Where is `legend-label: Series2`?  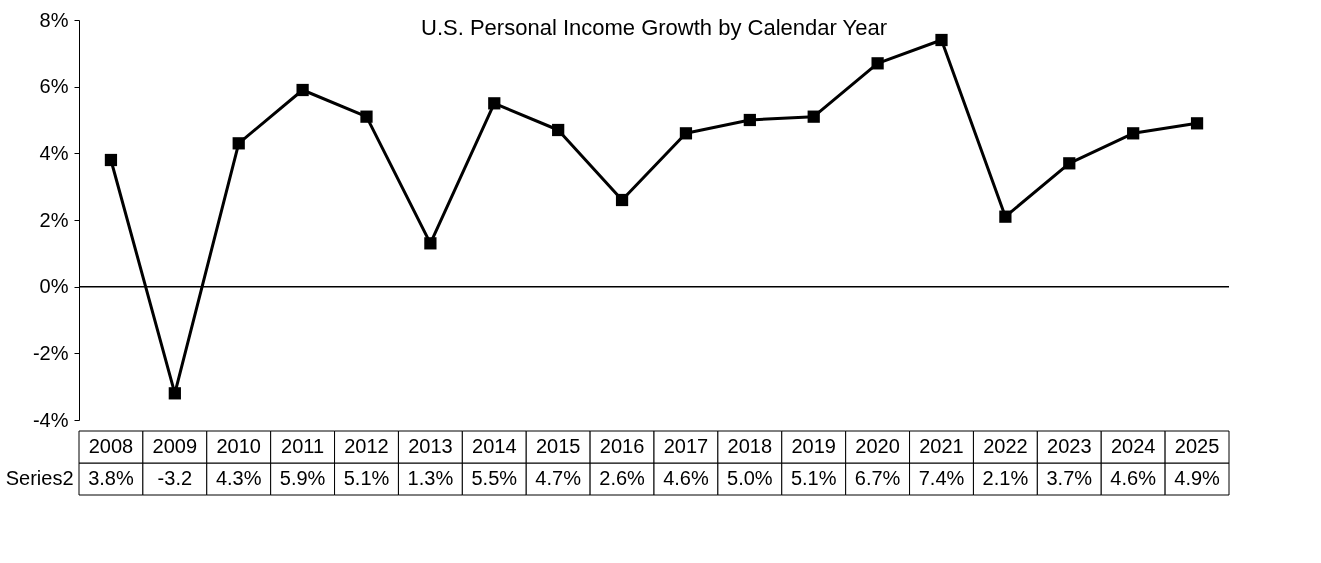 legend-label: Series2 is located at coordinates (39, 478).